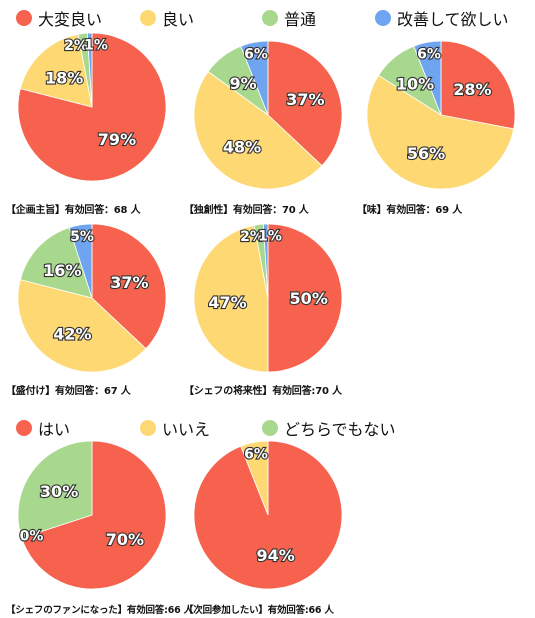  I want to click on pie-svg: 37% 48% 9% 6%, so click(268, 115).